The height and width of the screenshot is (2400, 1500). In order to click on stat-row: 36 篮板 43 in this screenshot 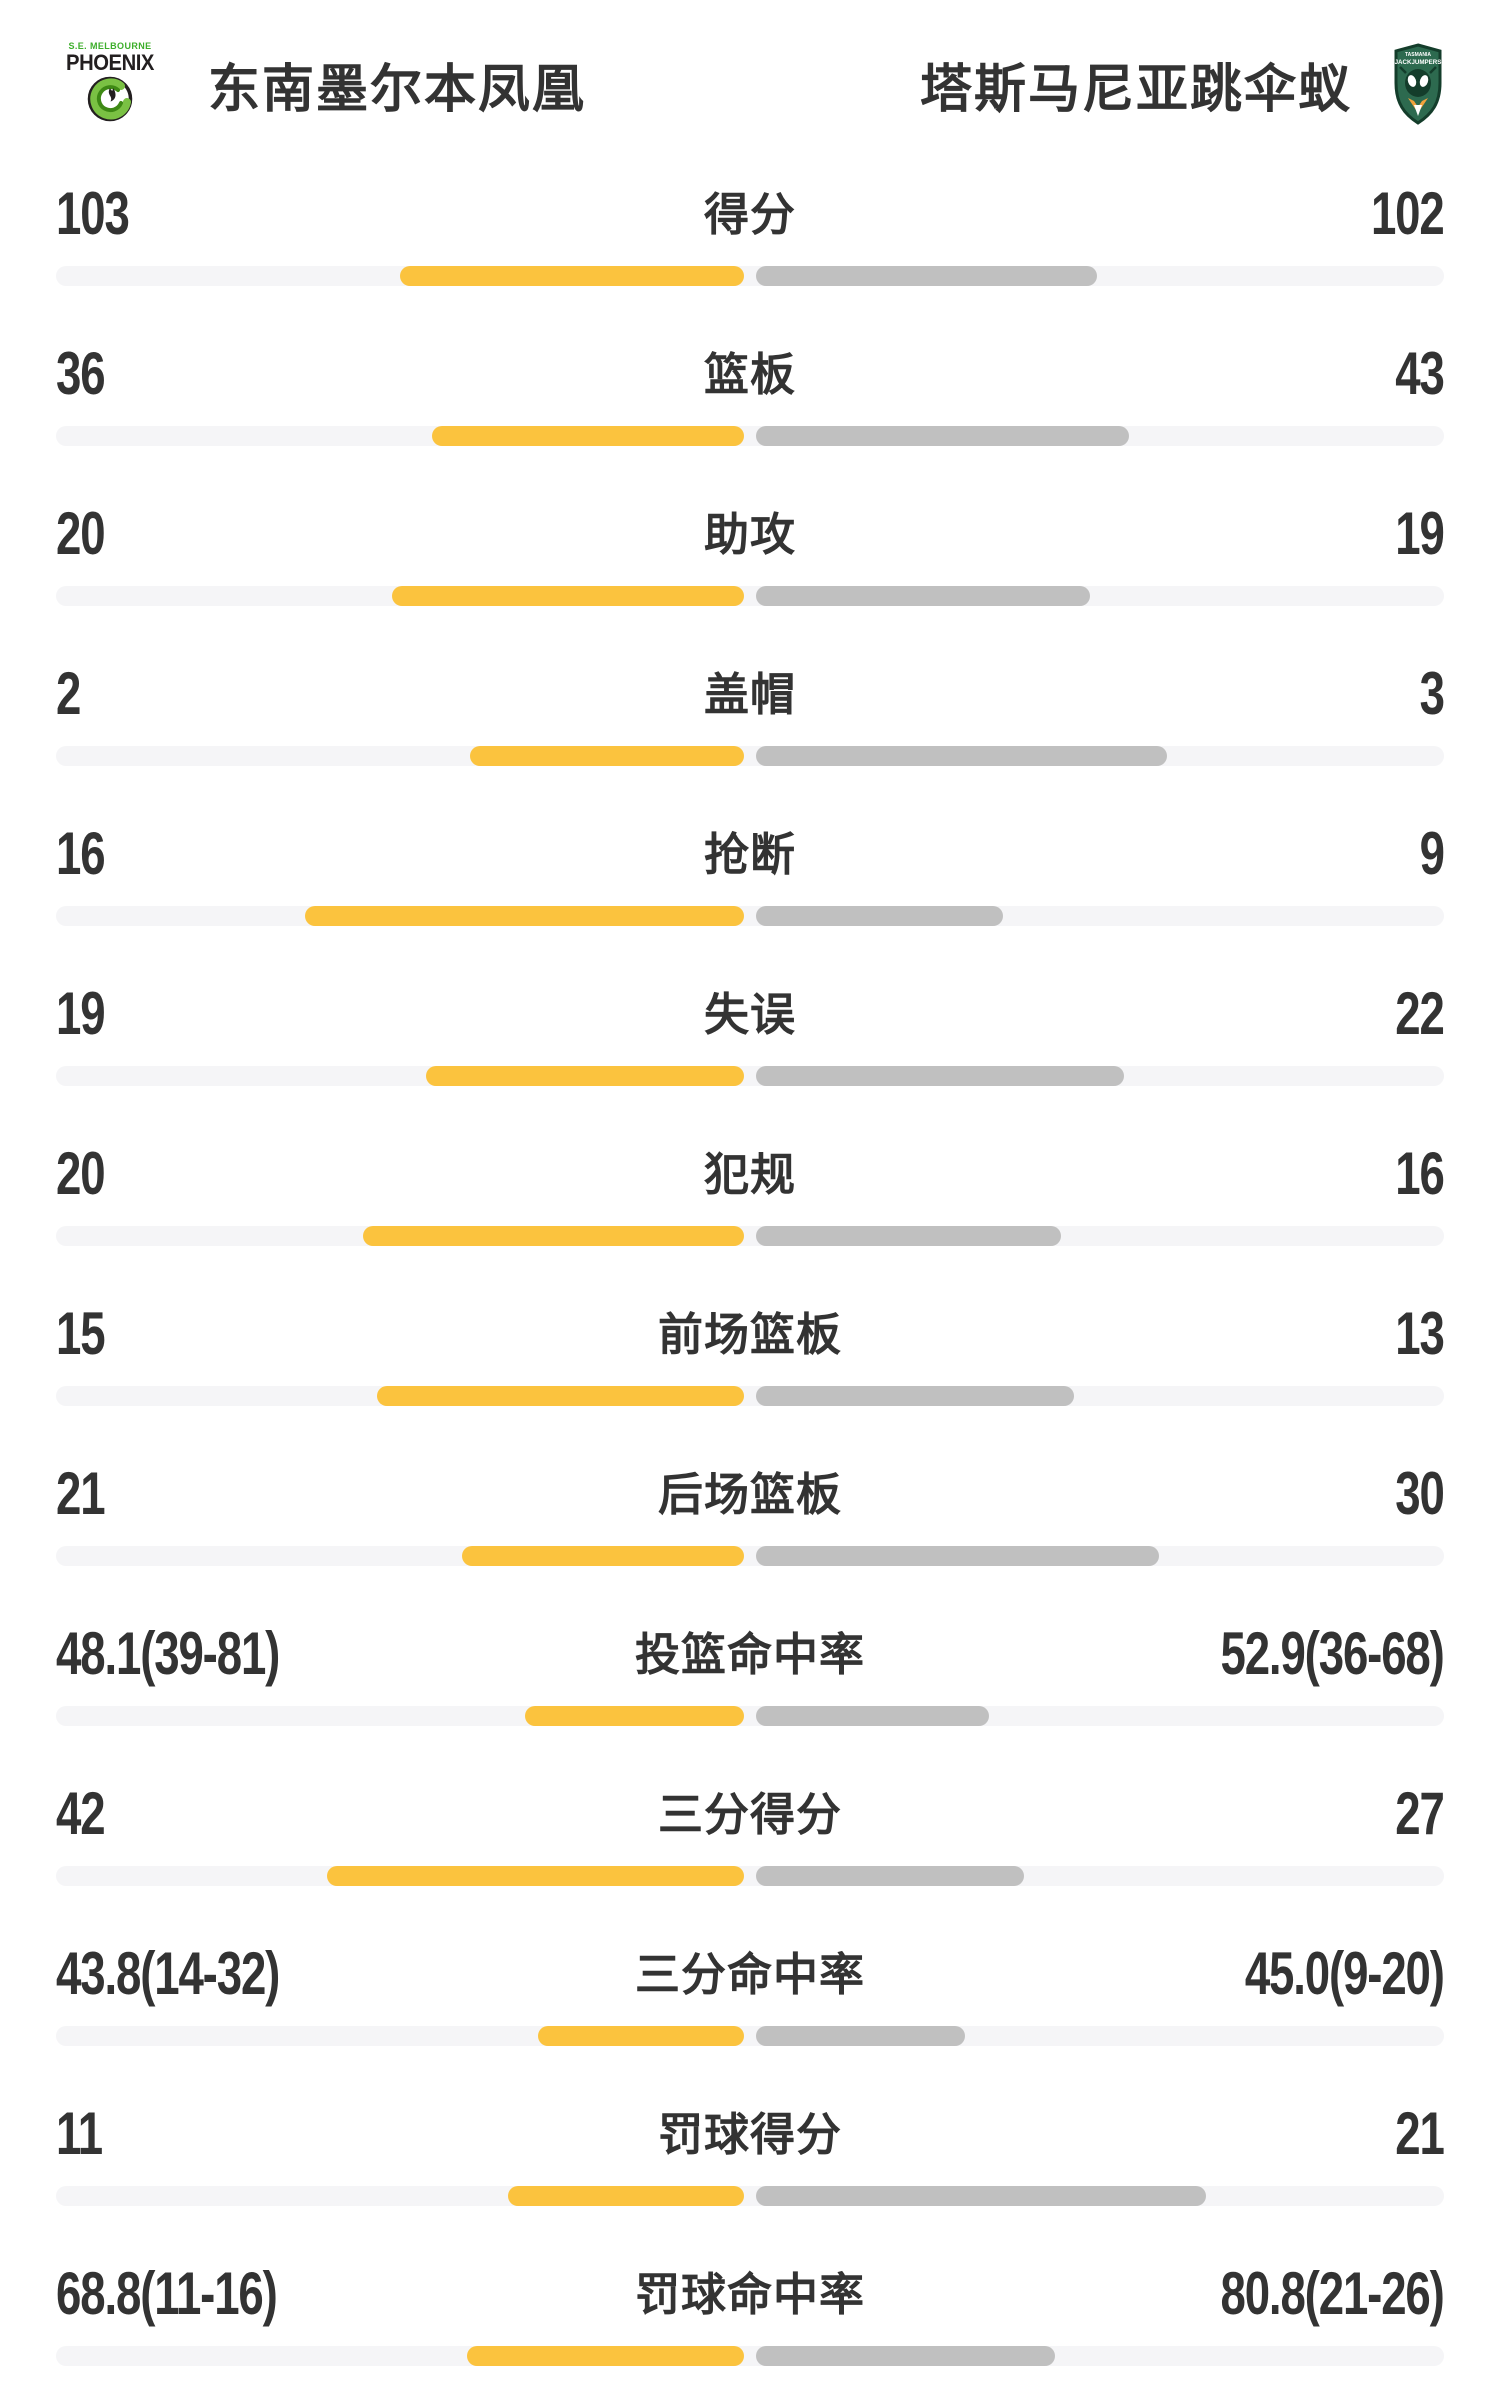, I will do `click(751, 392)`.